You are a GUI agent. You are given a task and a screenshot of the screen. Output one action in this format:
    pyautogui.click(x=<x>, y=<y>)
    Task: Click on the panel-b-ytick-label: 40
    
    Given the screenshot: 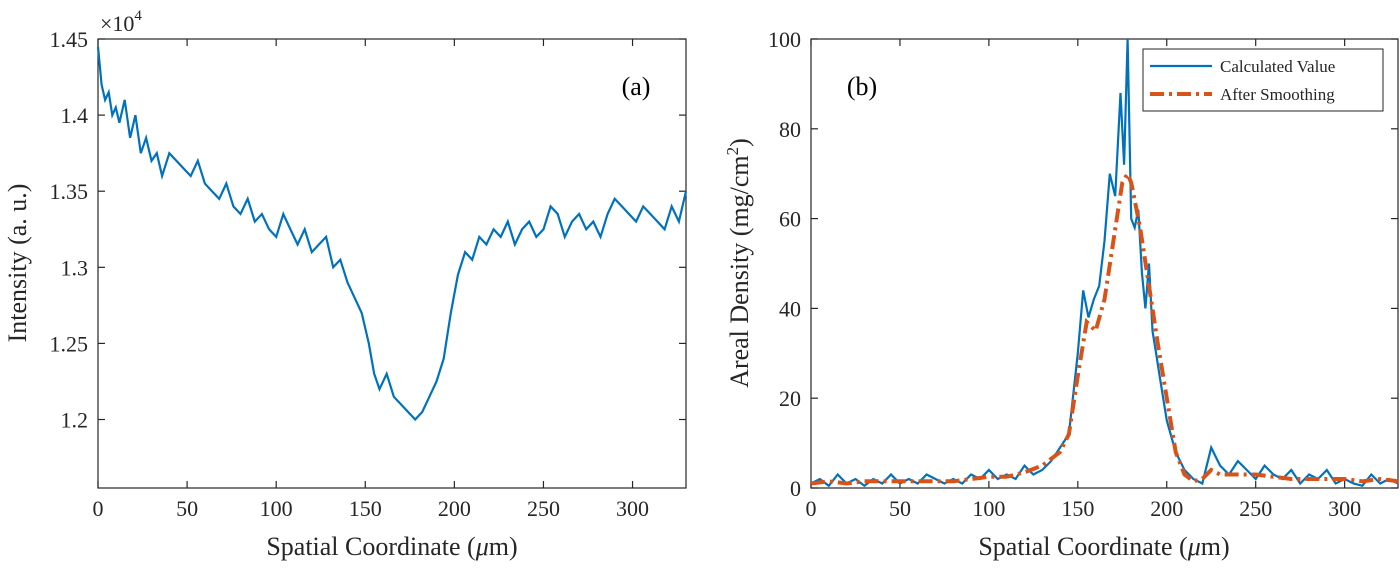 What is the action you would take?
    pyautogui.click(x=790, y=308)
    